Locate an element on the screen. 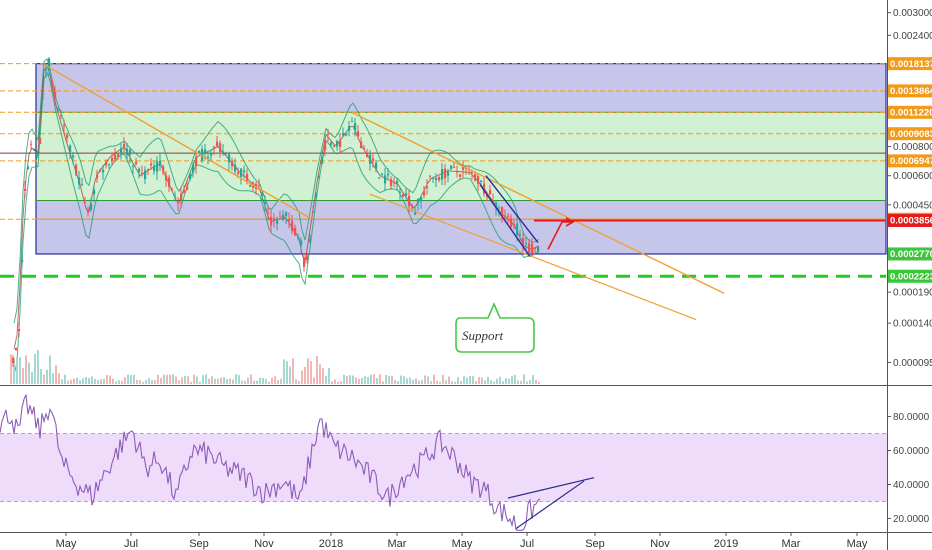 The width and height of the screenshot is (932, 550). trendline-resistance is located at coordinates (538, 202).